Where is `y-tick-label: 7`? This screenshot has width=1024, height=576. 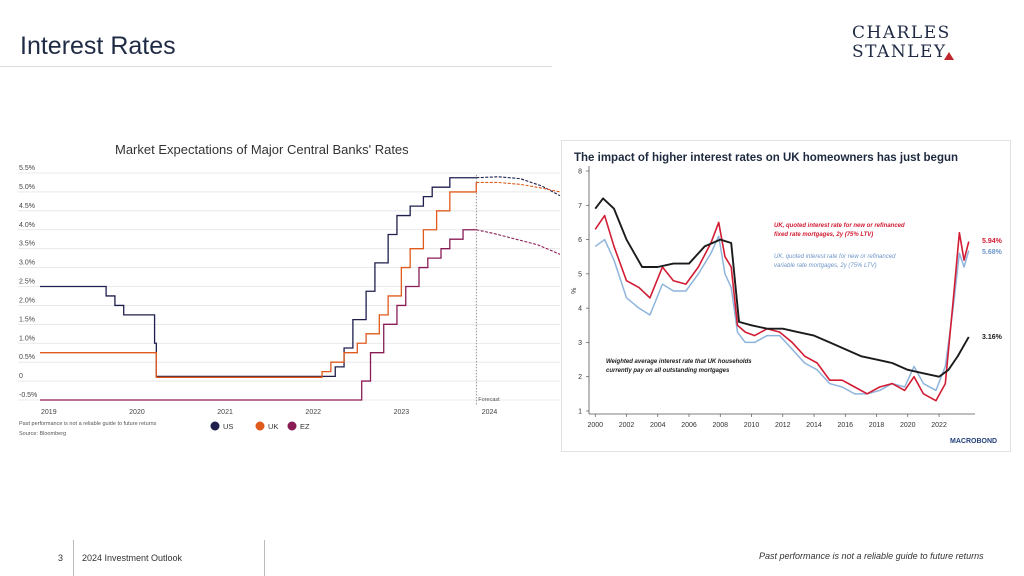
y-tick-label: 7 is located at coordinates (580, 206).